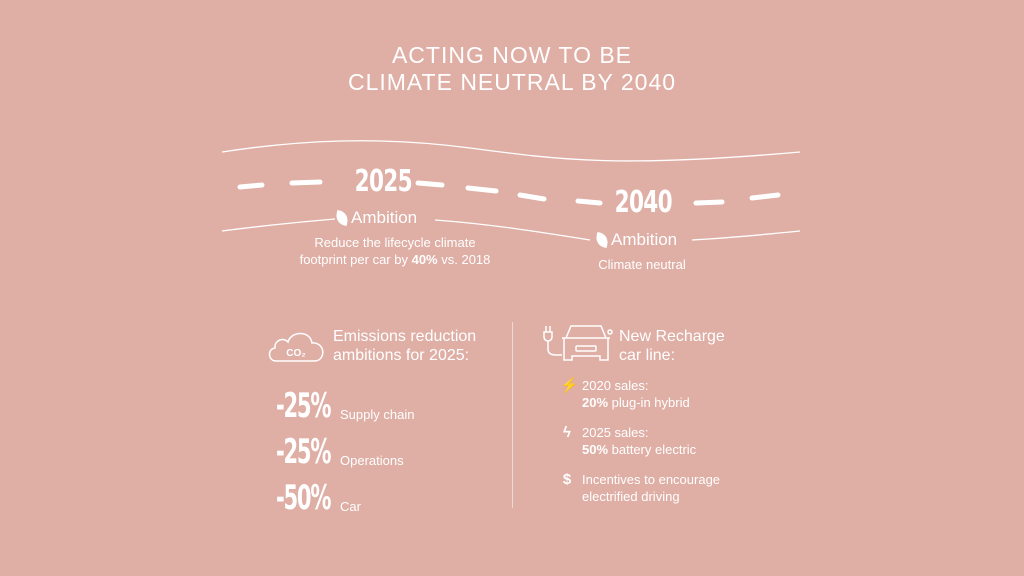  Describe the element at coordinates (672, 346) in the screenshot. I see `recharge-header: New Recharge car line:` at that location.